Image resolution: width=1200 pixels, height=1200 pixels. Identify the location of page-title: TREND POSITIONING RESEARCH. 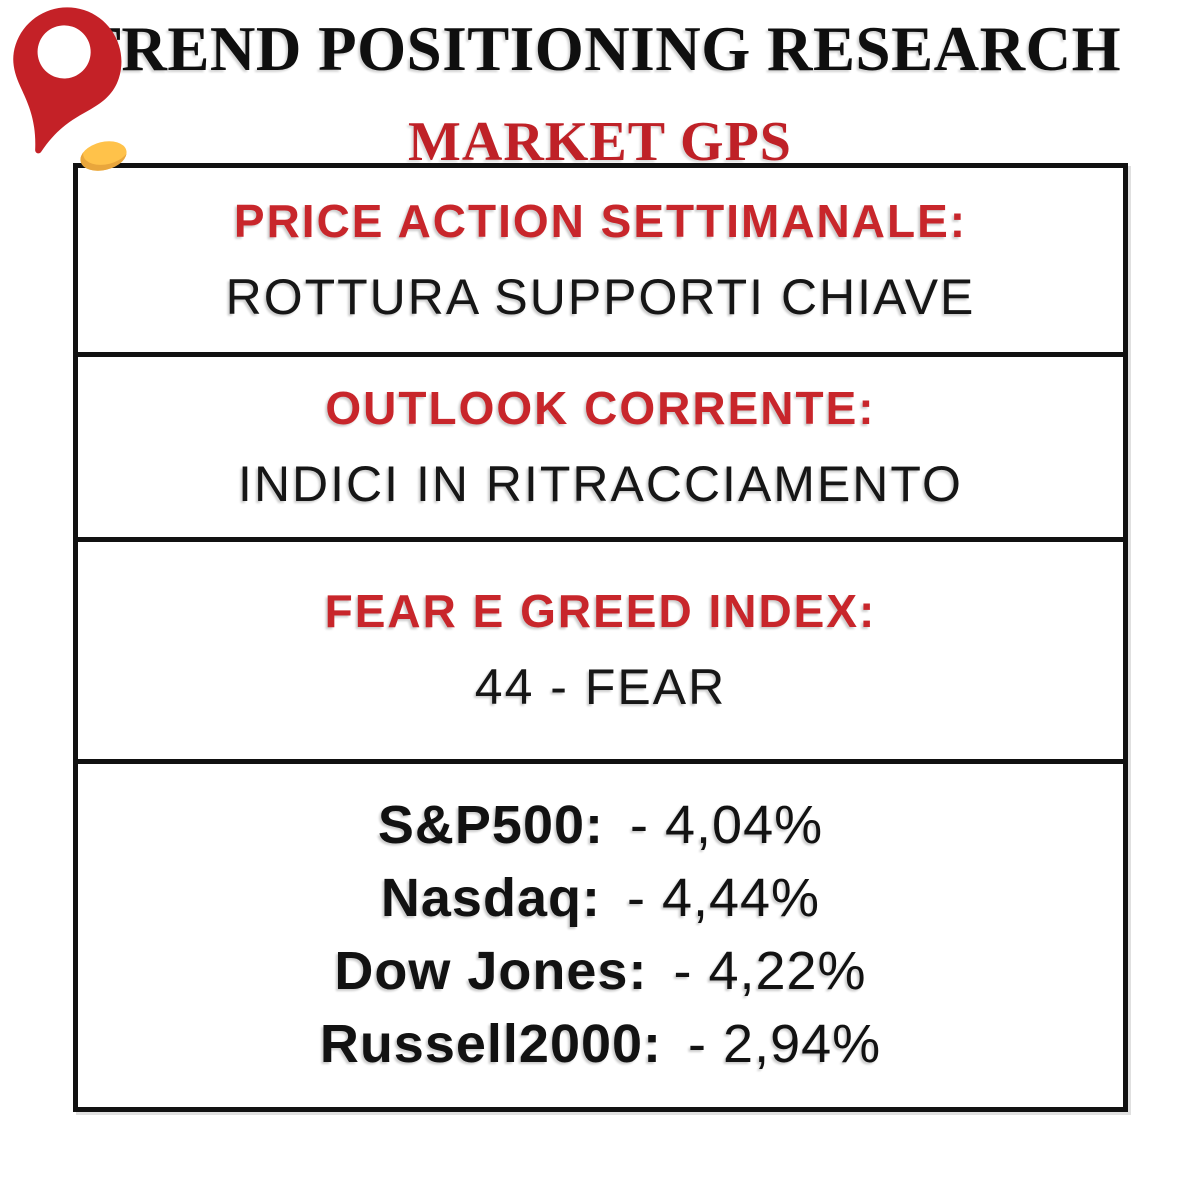
(600, 49).